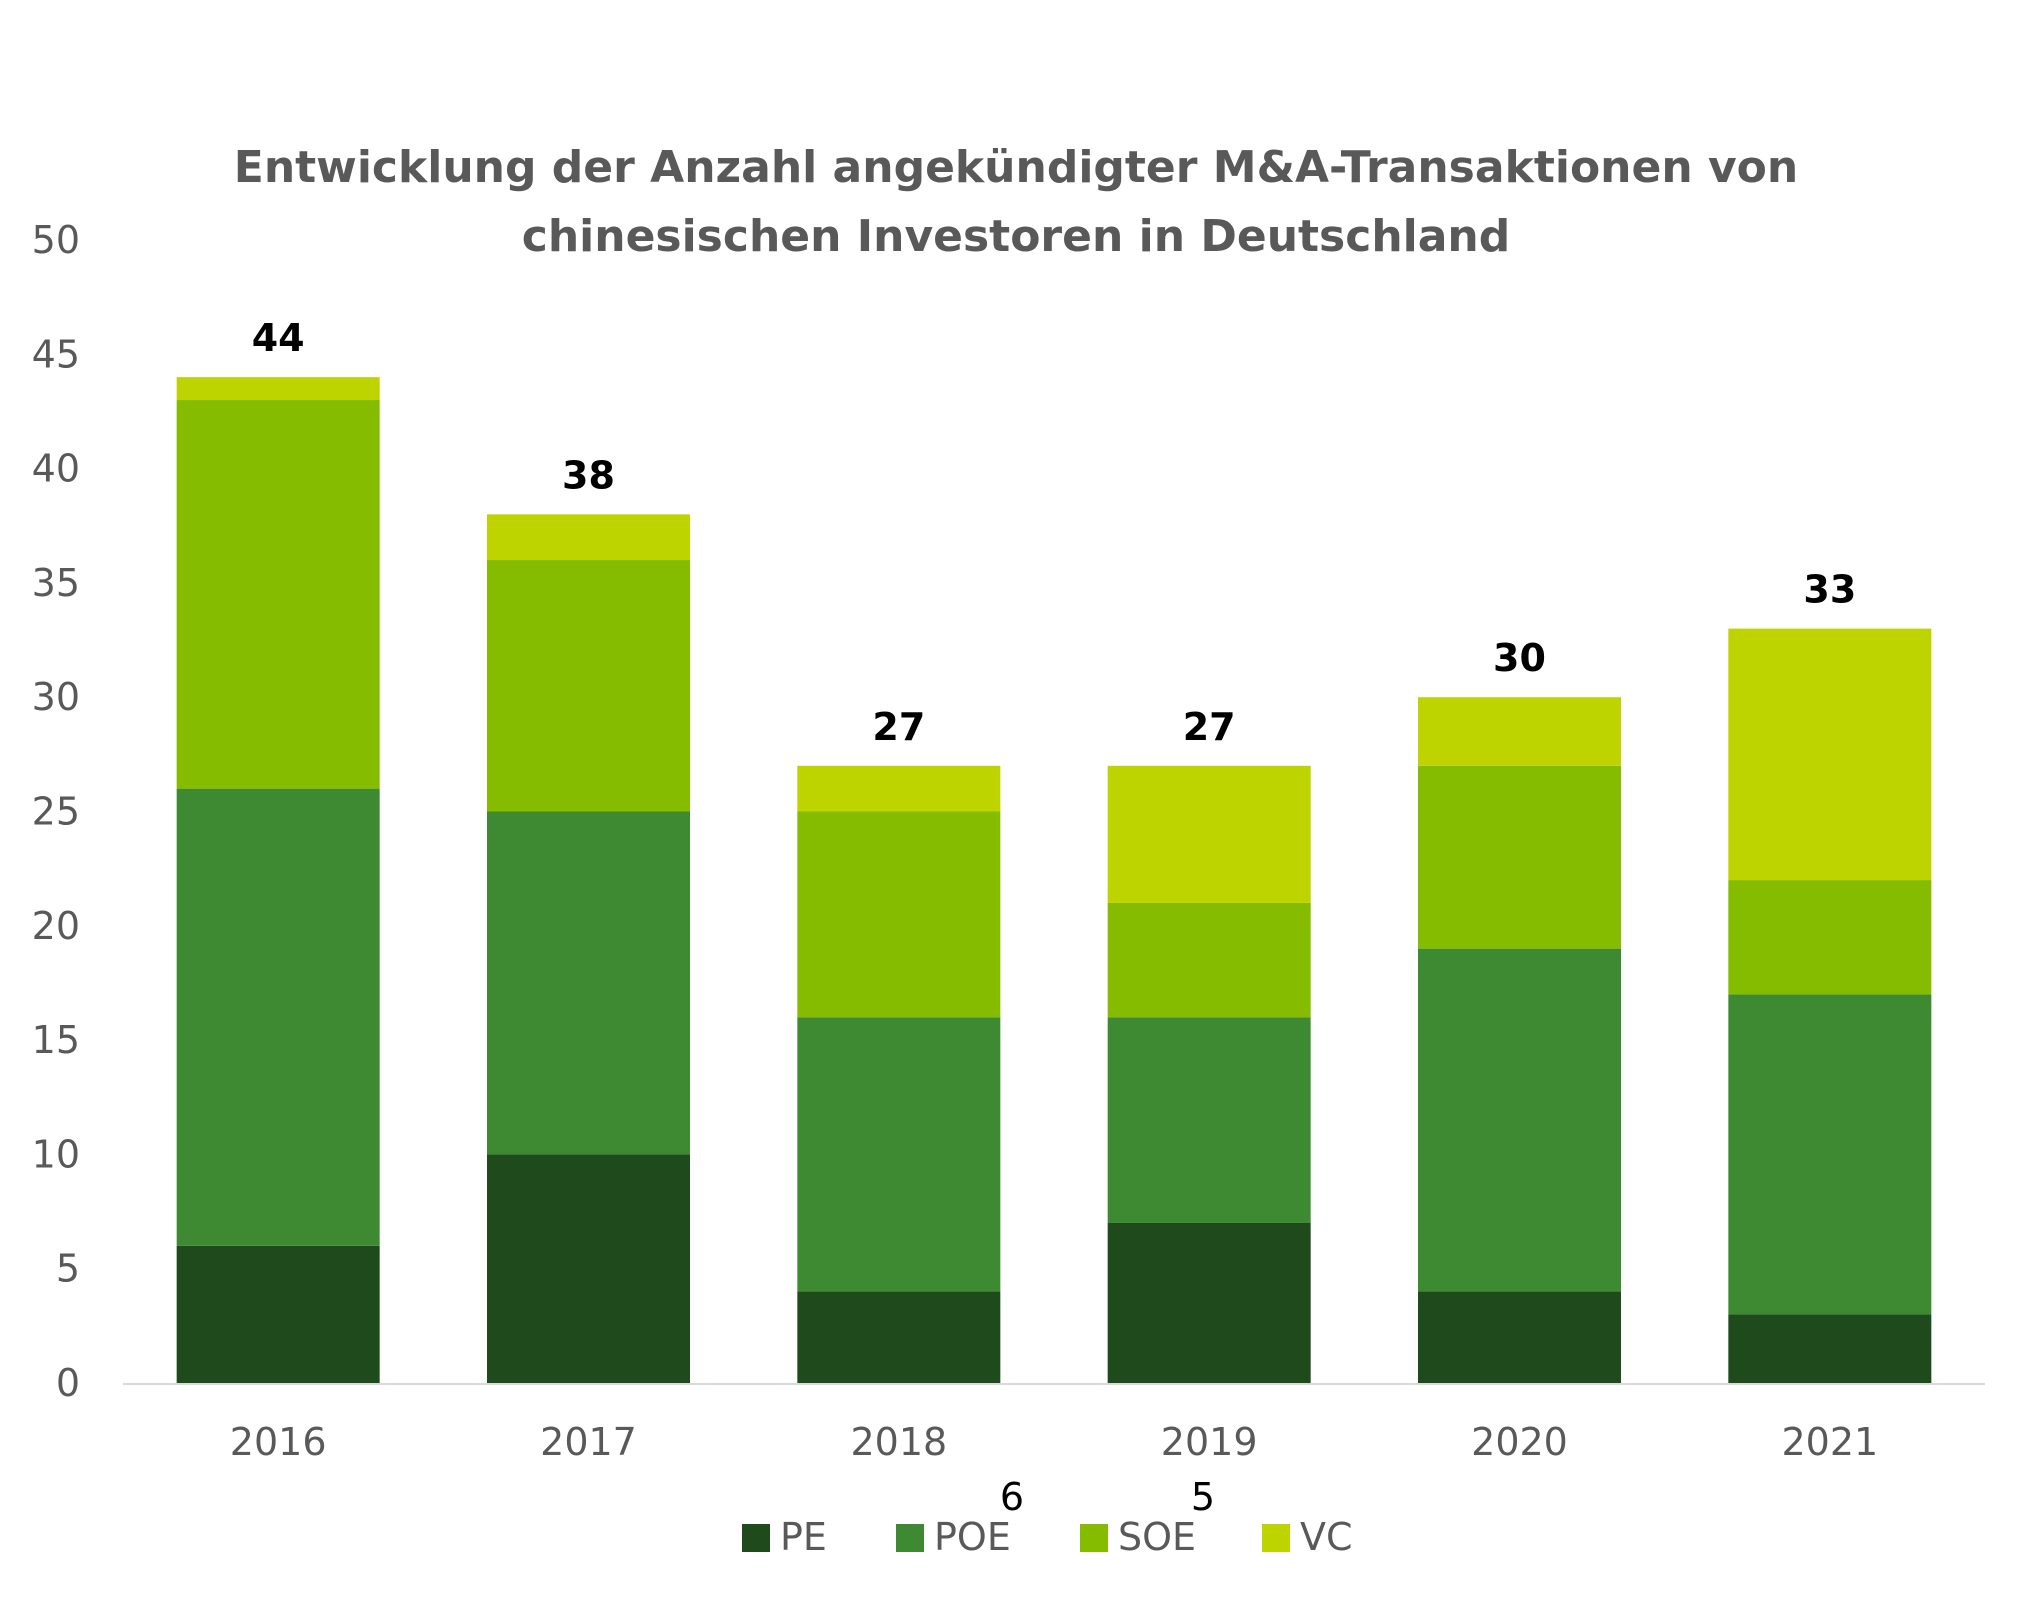 The image size is (2032, 1608). Describe the element at coordinates (1830, 1154) in the screenshot. I see `bar-segment-poe-2021` at that location.